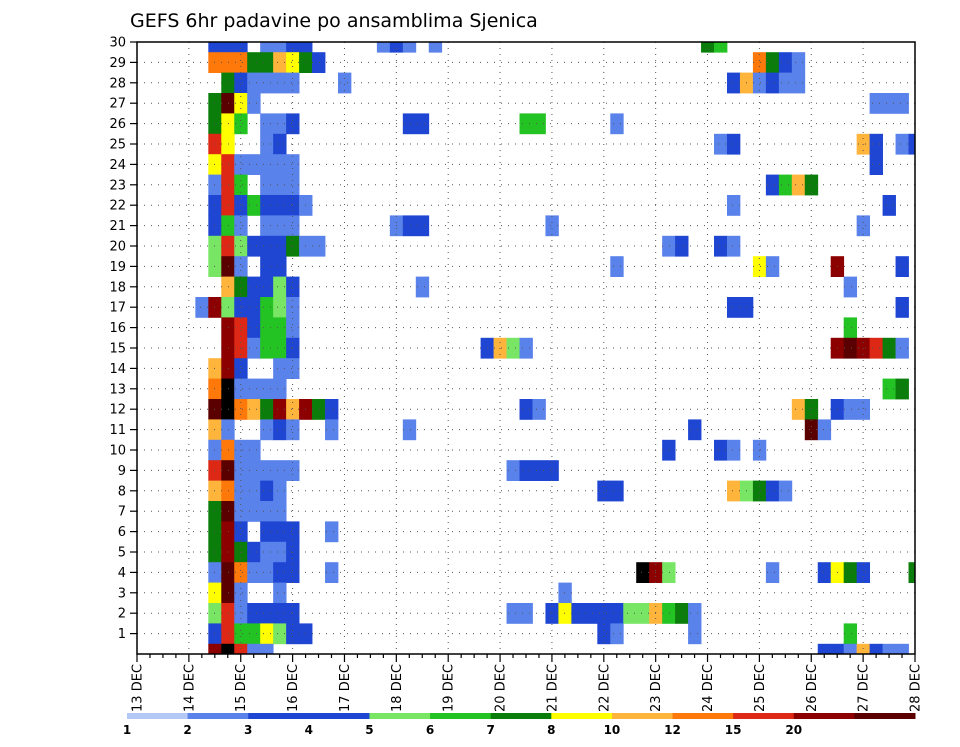 This screenshot has height=747, width=960. I want to click on y-tick-label: 17, so click(117, 308).